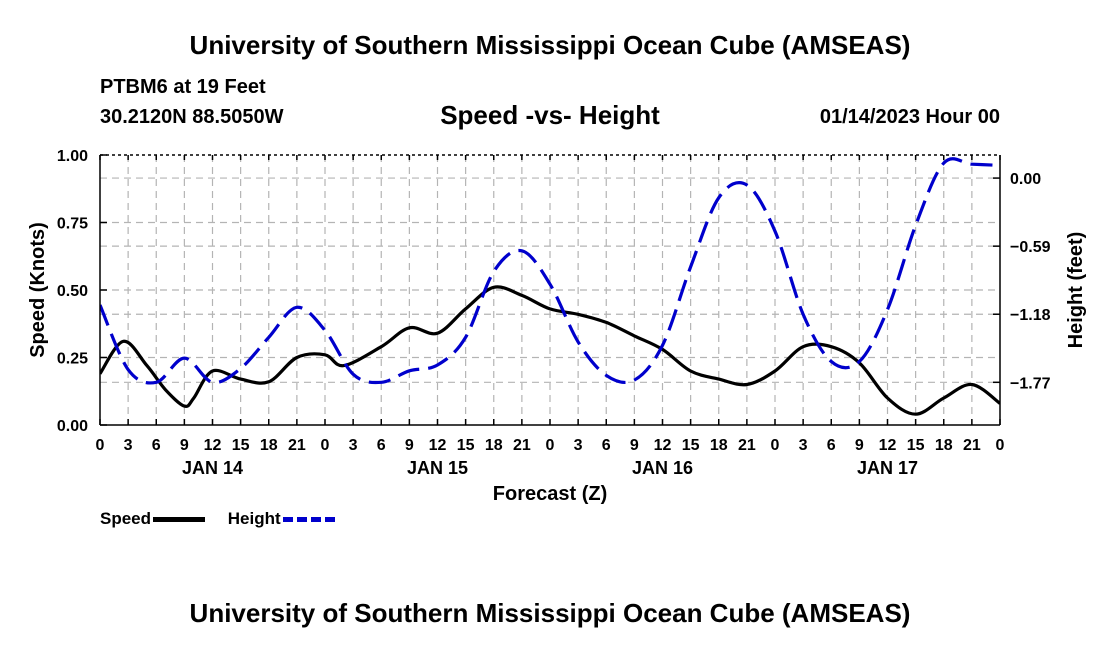 The height and width of the screenshot is (650, 1100). What do you see at coordinates (254, 518) in the screenshot?
I see `legend-height-label: Height` at bounding box center [254, 518].